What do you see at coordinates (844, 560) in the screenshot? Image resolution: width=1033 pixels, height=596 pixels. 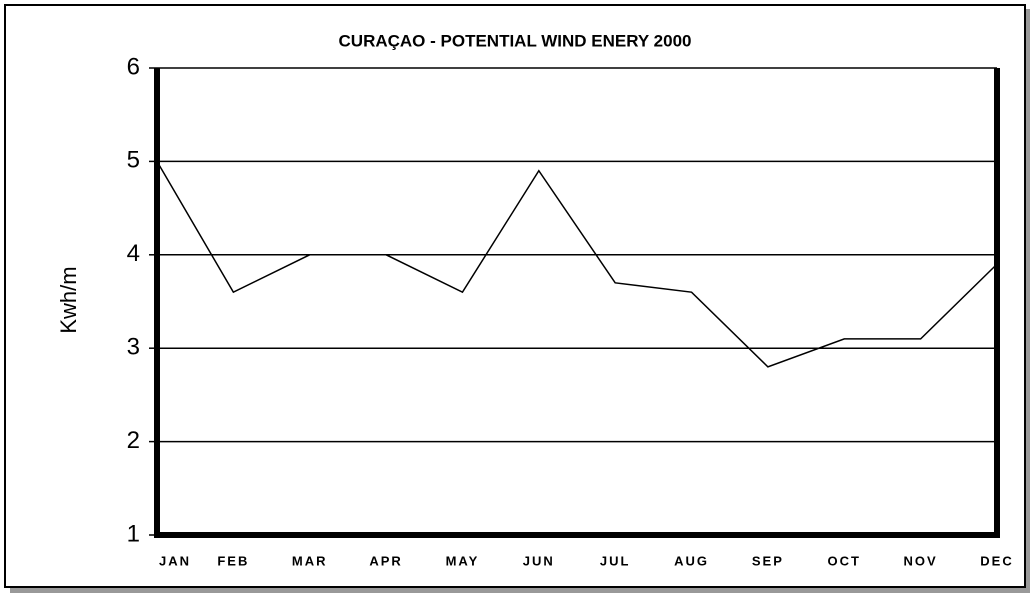 I see `x-tick-label: OCT` at bounding box center [844, 560].